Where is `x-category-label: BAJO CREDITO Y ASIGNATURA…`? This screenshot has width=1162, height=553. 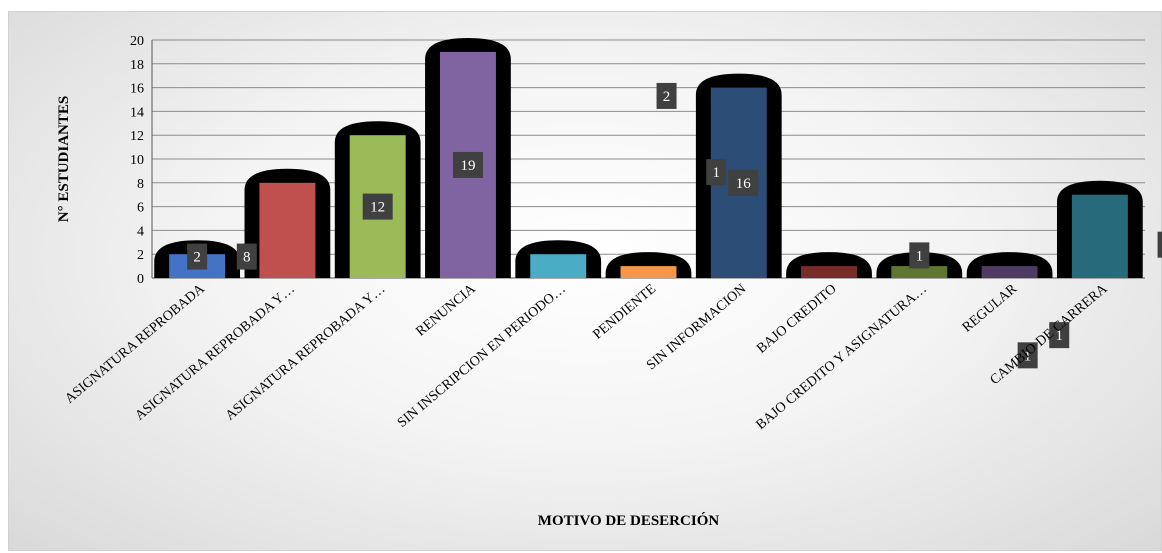 x-category-label: BAJO CREDITO Y ASIGNATURA… is located at coordinates (842, 357).